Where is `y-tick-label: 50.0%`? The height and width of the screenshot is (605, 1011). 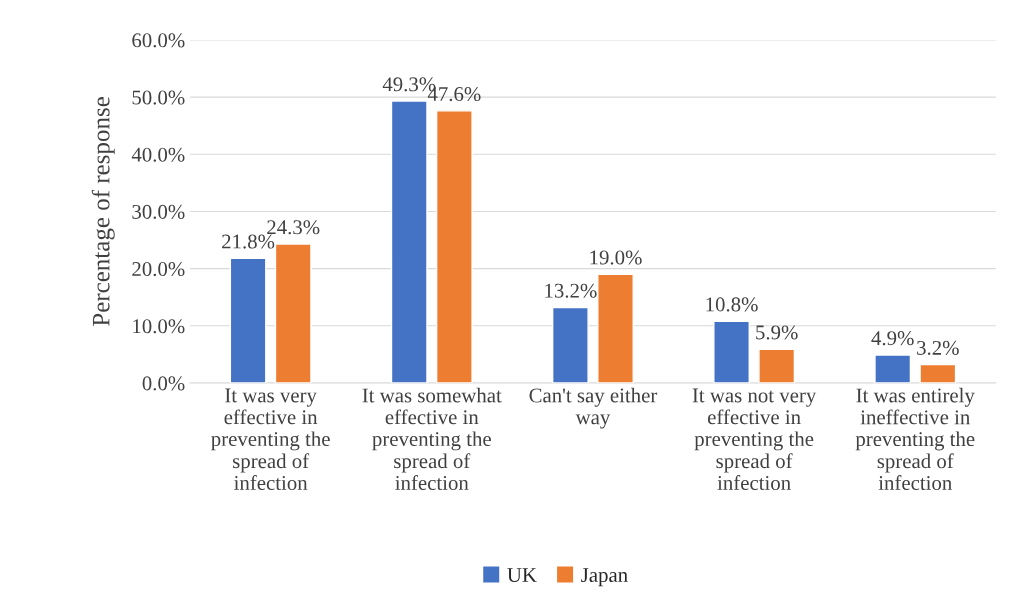
y-tick-label: 50.0% is located at coordinates (158, 97).